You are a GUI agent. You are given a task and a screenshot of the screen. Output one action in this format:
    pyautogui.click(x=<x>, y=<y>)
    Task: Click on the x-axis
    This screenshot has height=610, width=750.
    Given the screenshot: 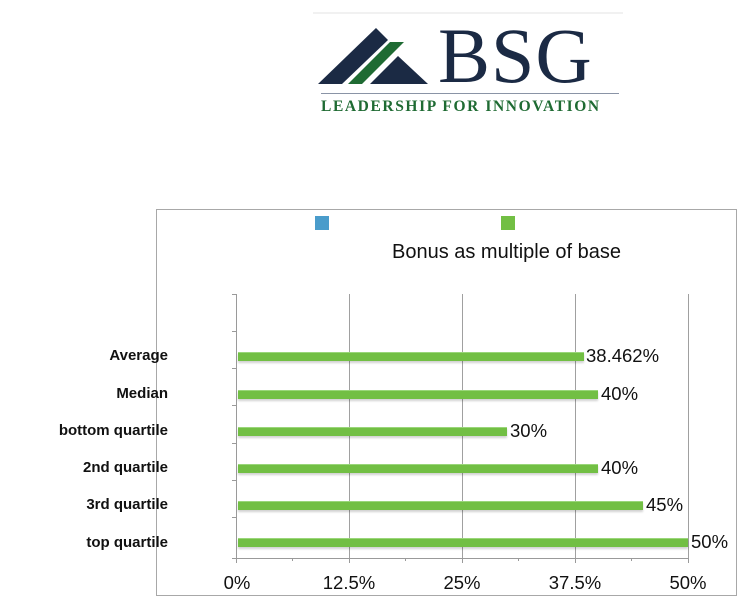 What is the action you would take?
    pyautogui.click(x=460, y=558)
    